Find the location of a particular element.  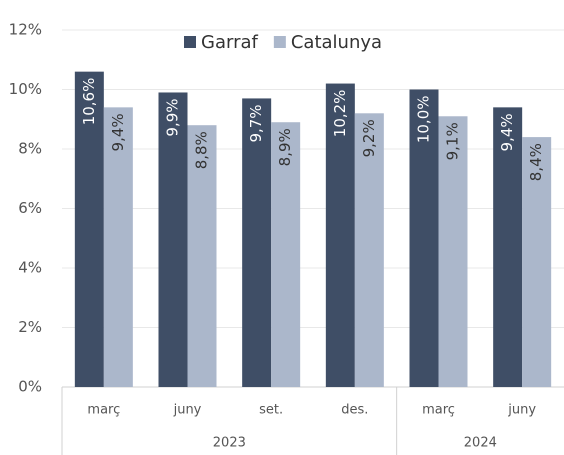

x-tick-label: des. is located at coordinates (354, 410).